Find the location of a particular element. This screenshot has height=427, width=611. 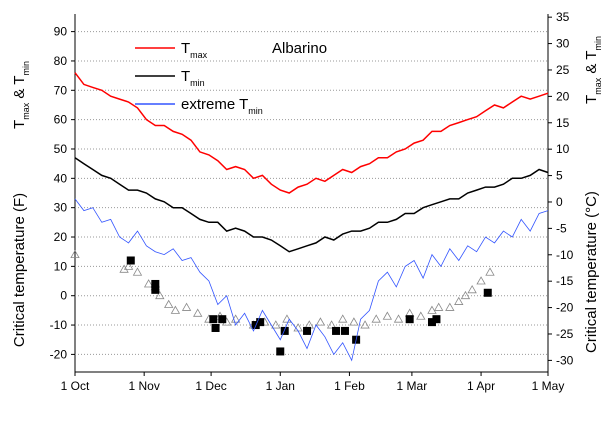

y2-tick-label: 5 is located at coordinates (559, 176).